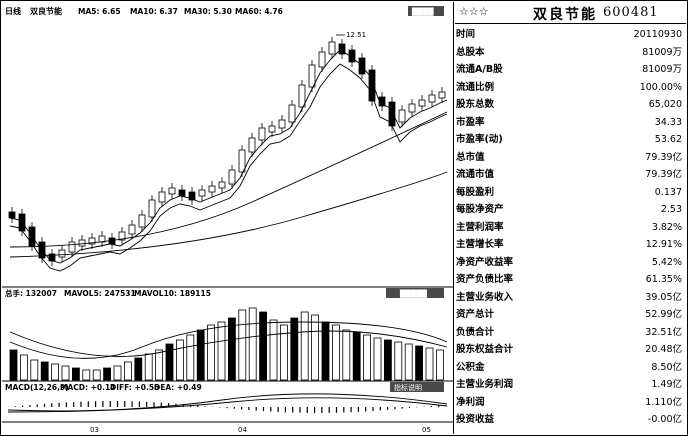 This screenshot has height=438, width=688. I want to click on fundamentals-label: 净利润, so click(470, 402).